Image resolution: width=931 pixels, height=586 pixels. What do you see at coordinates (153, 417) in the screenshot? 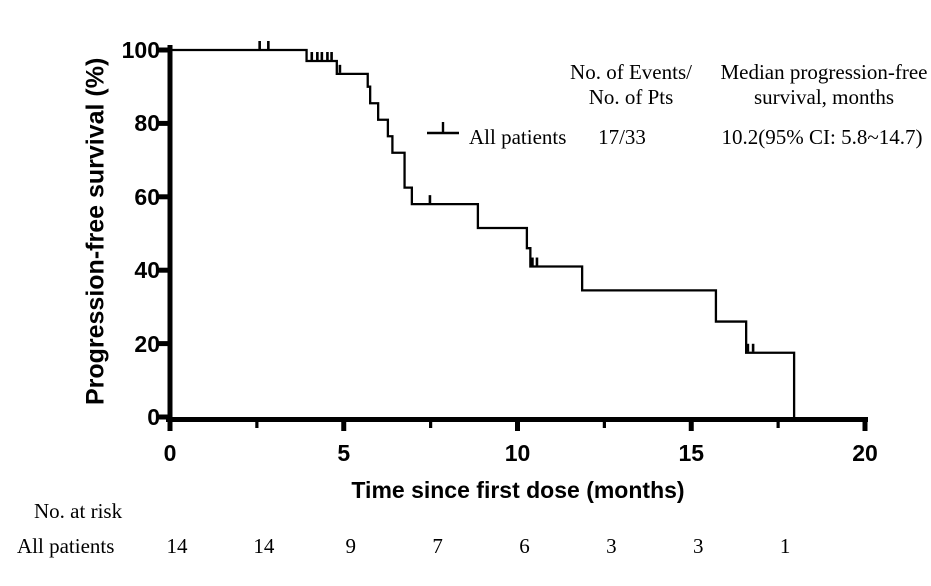
I see `y-tick-label: 0` at bounding box center [153, 417].